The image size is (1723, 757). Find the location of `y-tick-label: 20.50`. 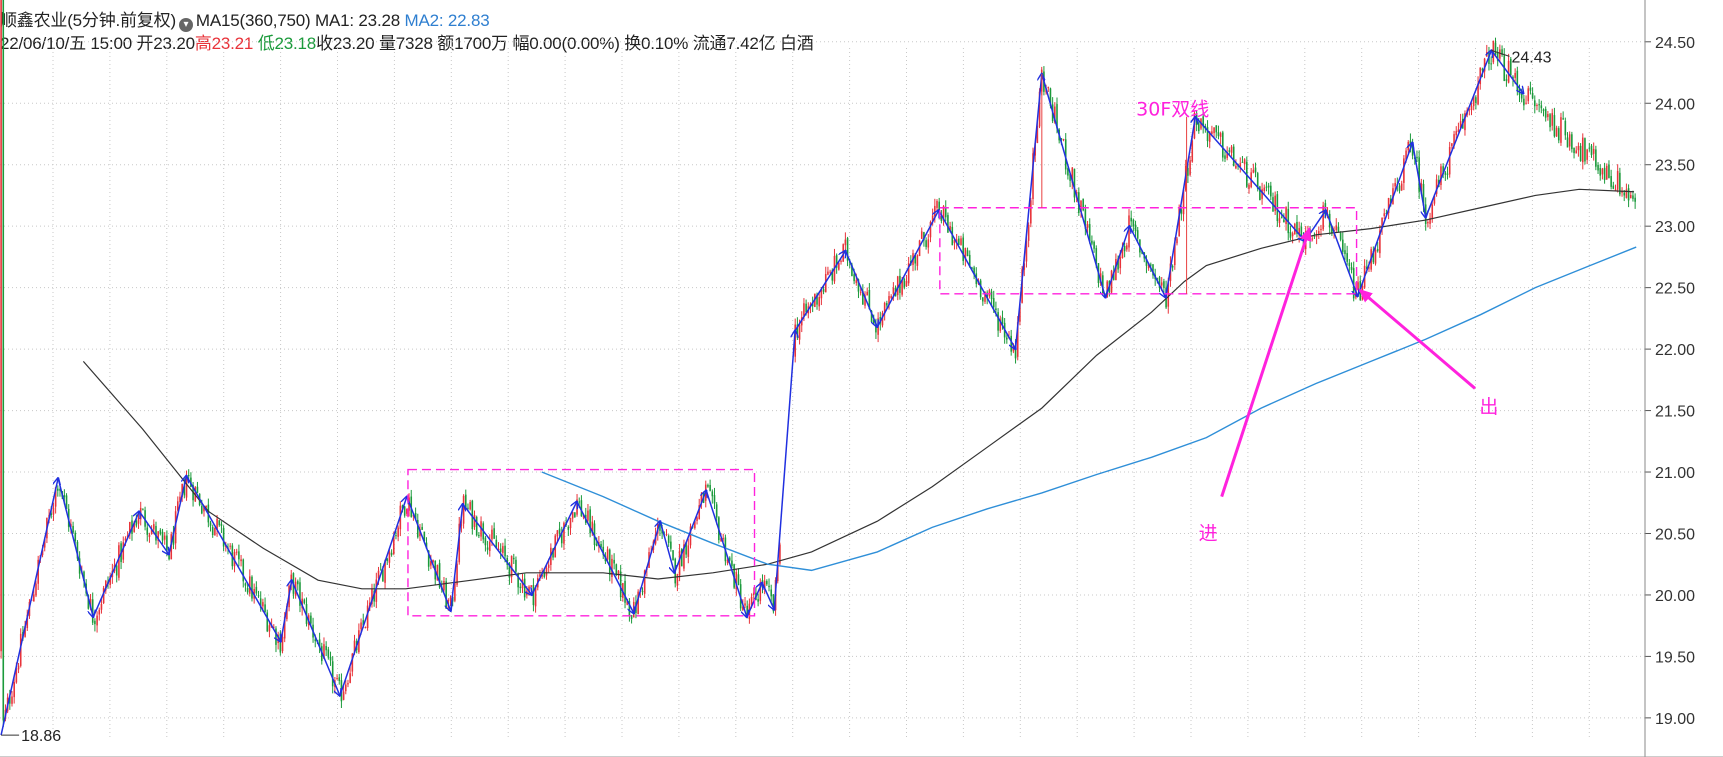

y-tick-label: 20.50 is located at coordinates (1675, 534).